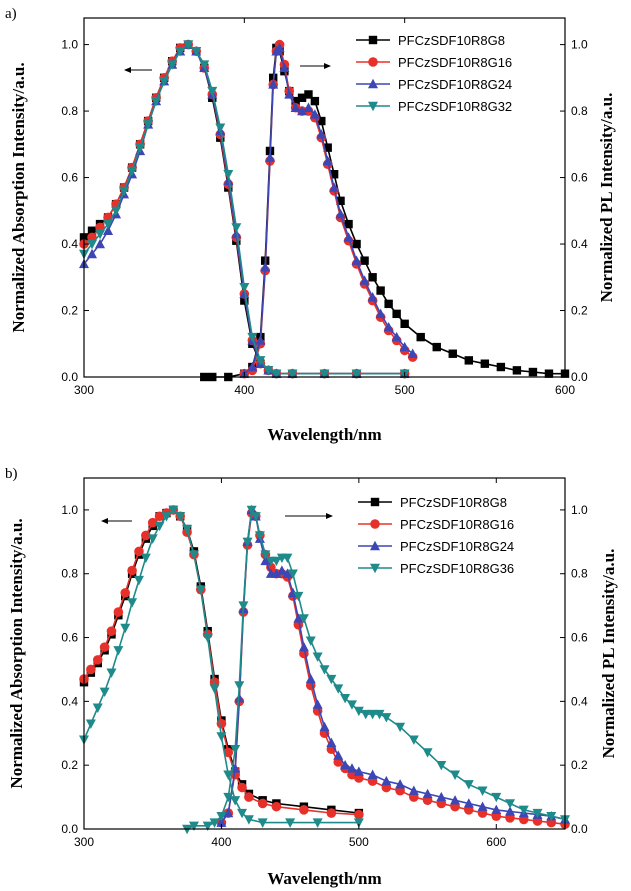 Image resolution: width=631 pixels, height=891 pixels. What do you see at coordinates (328, 210) in the screenshot?
I see `series-pl` at bounding box center [328, 210].